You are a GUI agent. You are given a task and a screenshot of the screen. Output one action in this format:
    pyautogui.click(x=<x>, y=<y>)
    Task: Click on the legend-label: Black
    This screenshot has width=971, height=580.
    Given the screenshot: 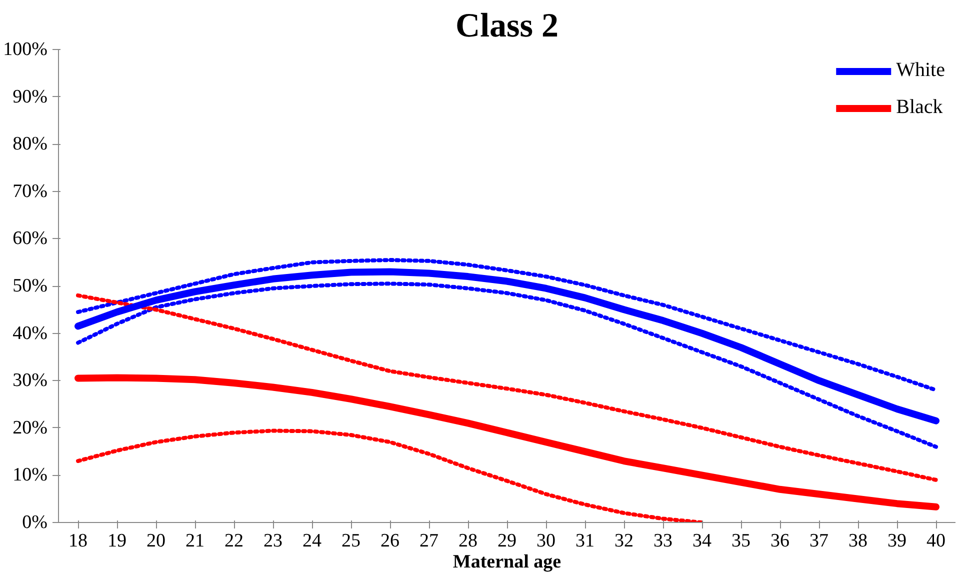 What is the action you would take?
    pyautogui.click(x=919, y=107)
    